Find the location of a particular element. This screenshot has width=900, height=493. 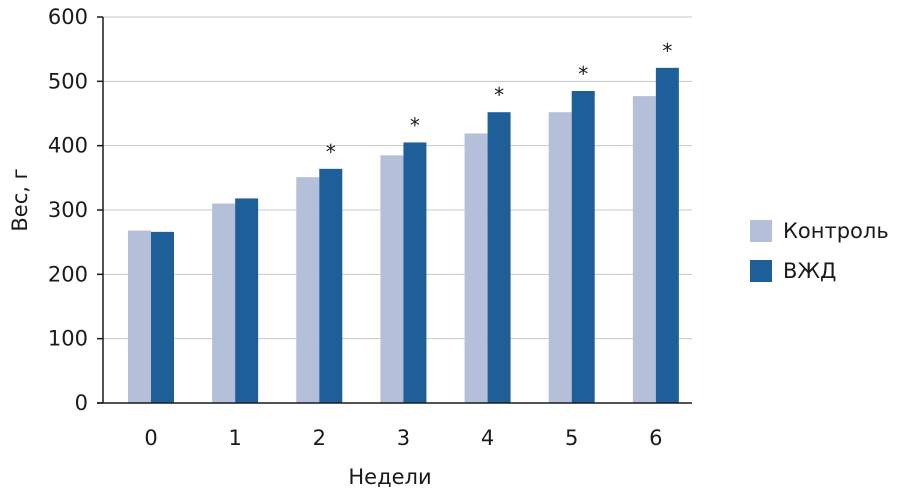

y-tick-label: 500 is located at coordinates (68, 81).